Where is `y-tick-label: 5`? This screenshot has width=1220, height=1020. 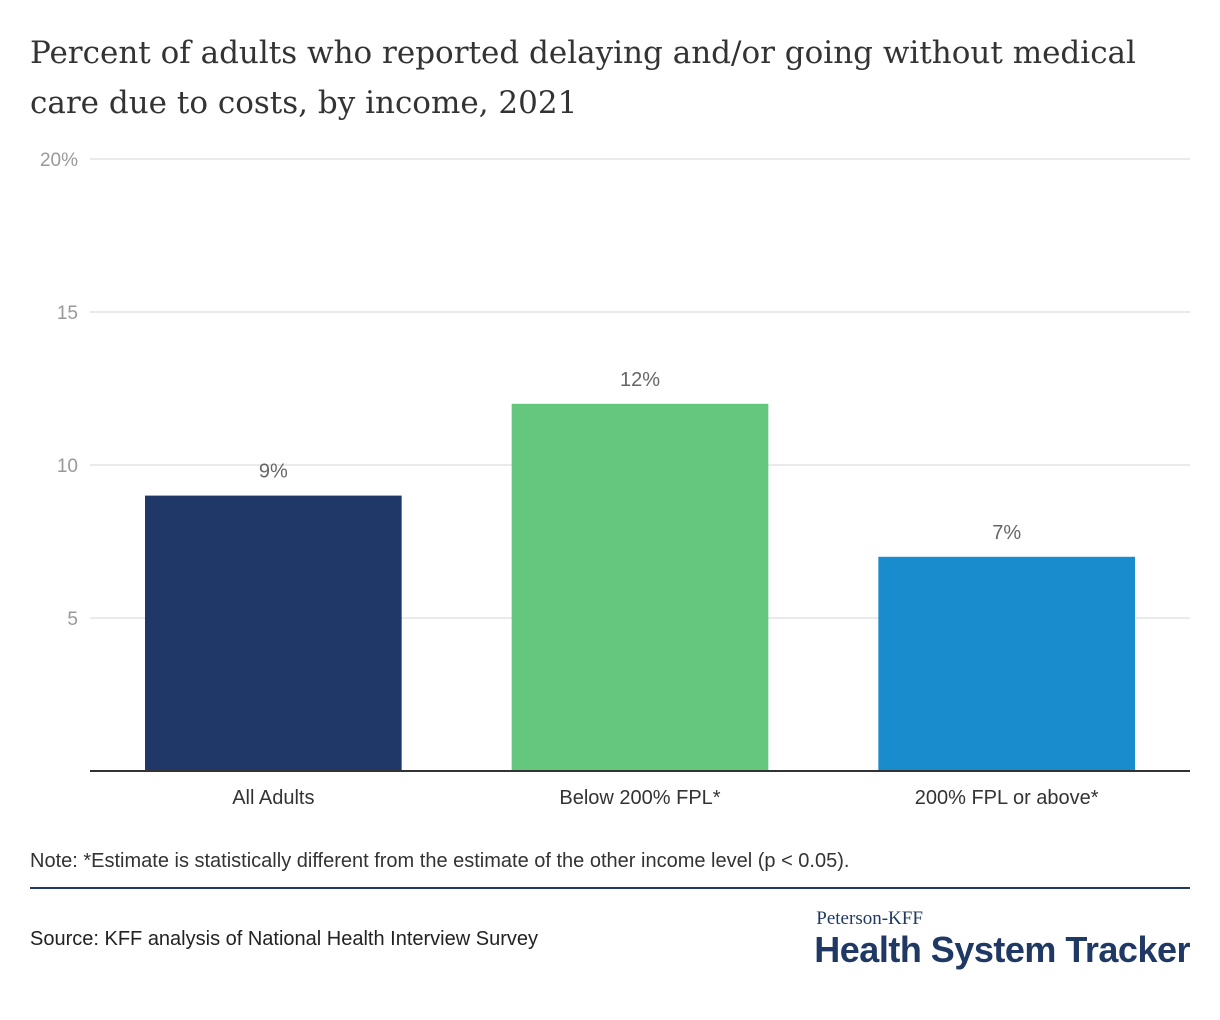 y-tick-label: 5 is located at coordinates (72, 619).